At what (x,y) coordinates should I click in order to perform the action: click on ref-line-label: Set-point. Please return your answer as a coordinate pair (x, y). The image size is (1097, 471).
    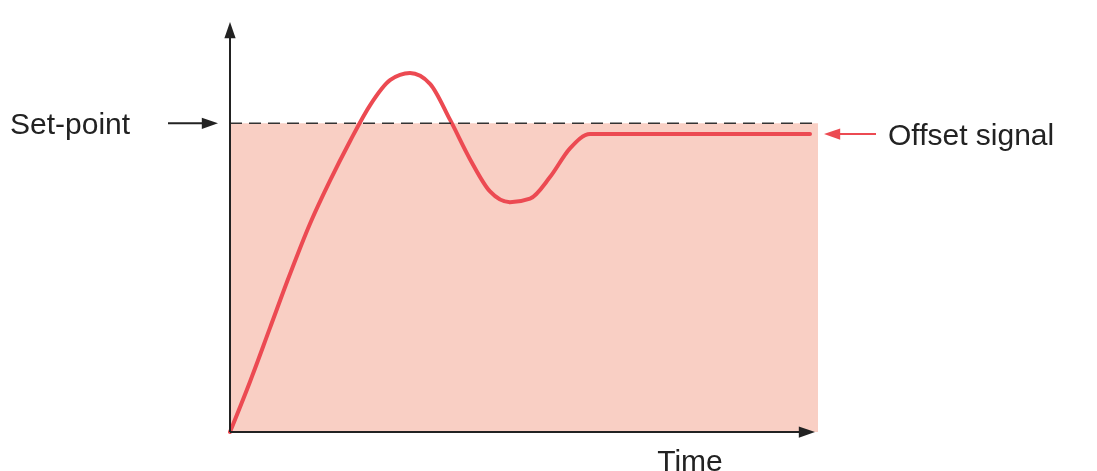
    Looking at the image, I should click on (70, 123).